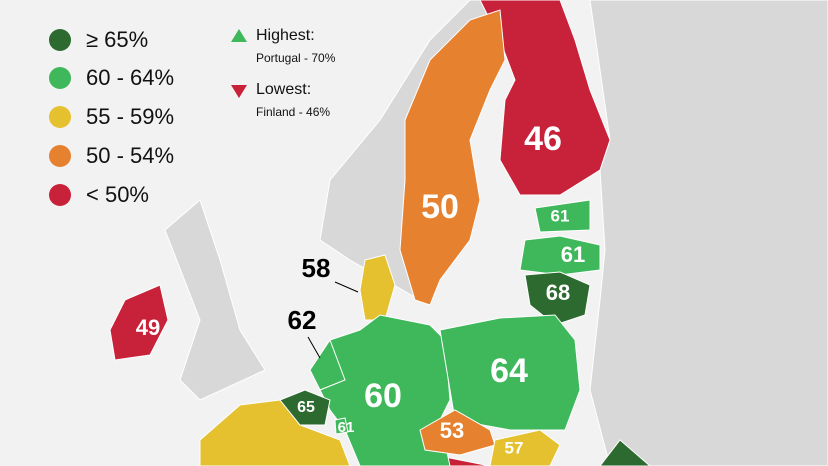  I want to click on highlight-detail: Finland - 46%, so click(293, 112).